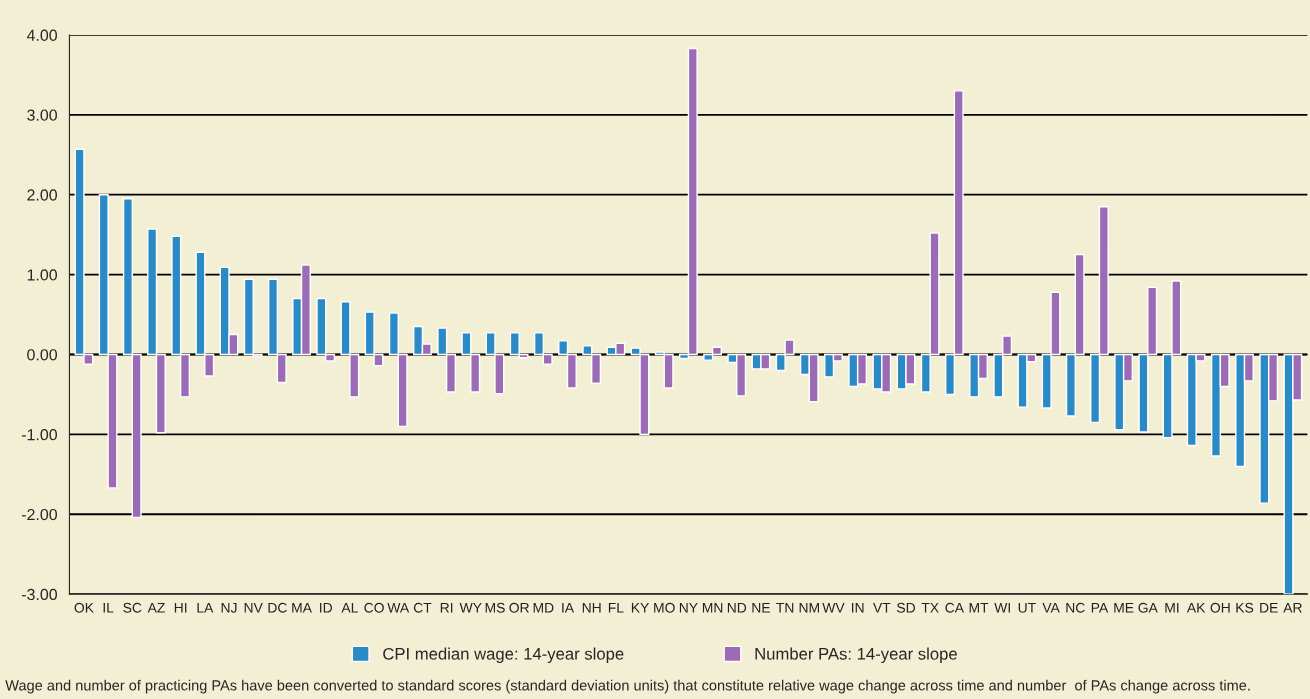 Image resolution: width=1310 pixels, height=699 pixels. I want to click on x-tick-label: NY, so click(688, 607).